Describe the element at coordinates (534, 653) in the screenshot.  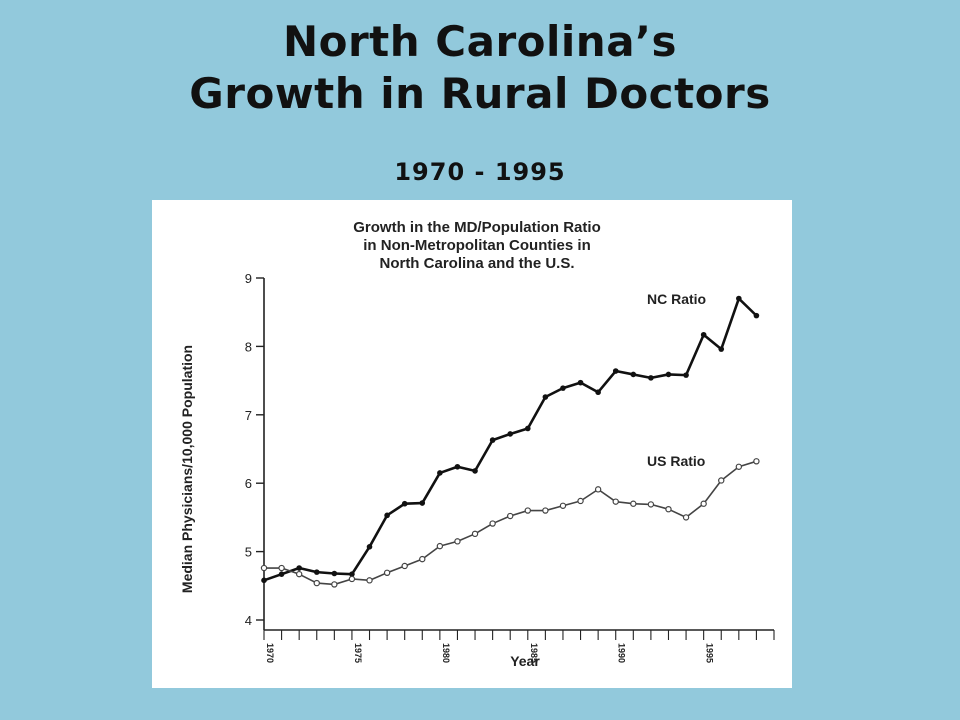
I see `x-tick-label: 1985` at that location.